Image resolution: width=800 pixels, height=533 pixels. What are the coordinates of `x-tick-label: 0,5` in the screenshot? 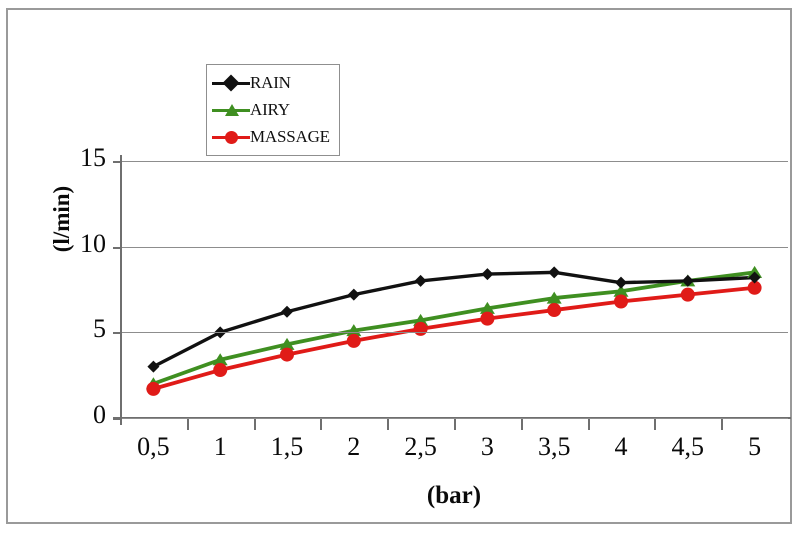 It's located at (153, 446).